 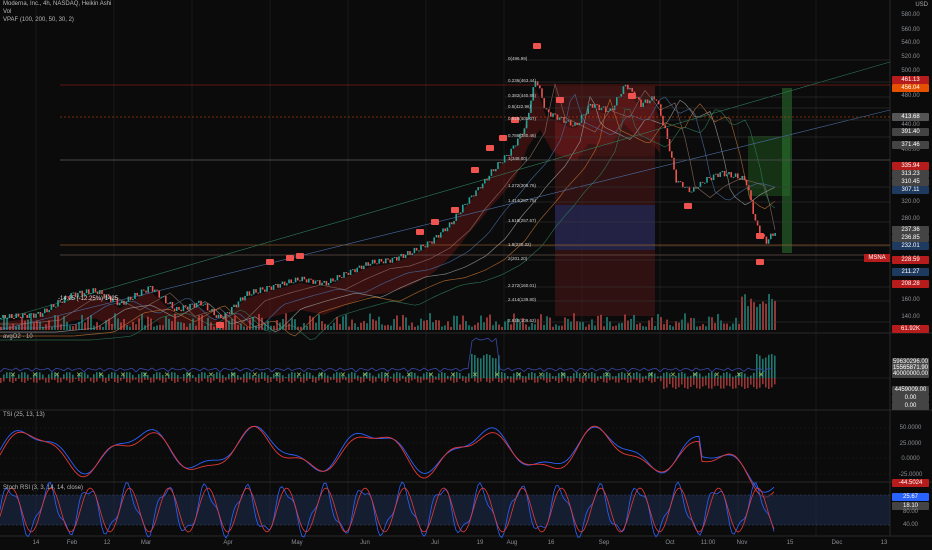 What do you see at coordinates (445, 461) in the screenshot?
I see `indicator-tsi` at bounding box center [445, 461].